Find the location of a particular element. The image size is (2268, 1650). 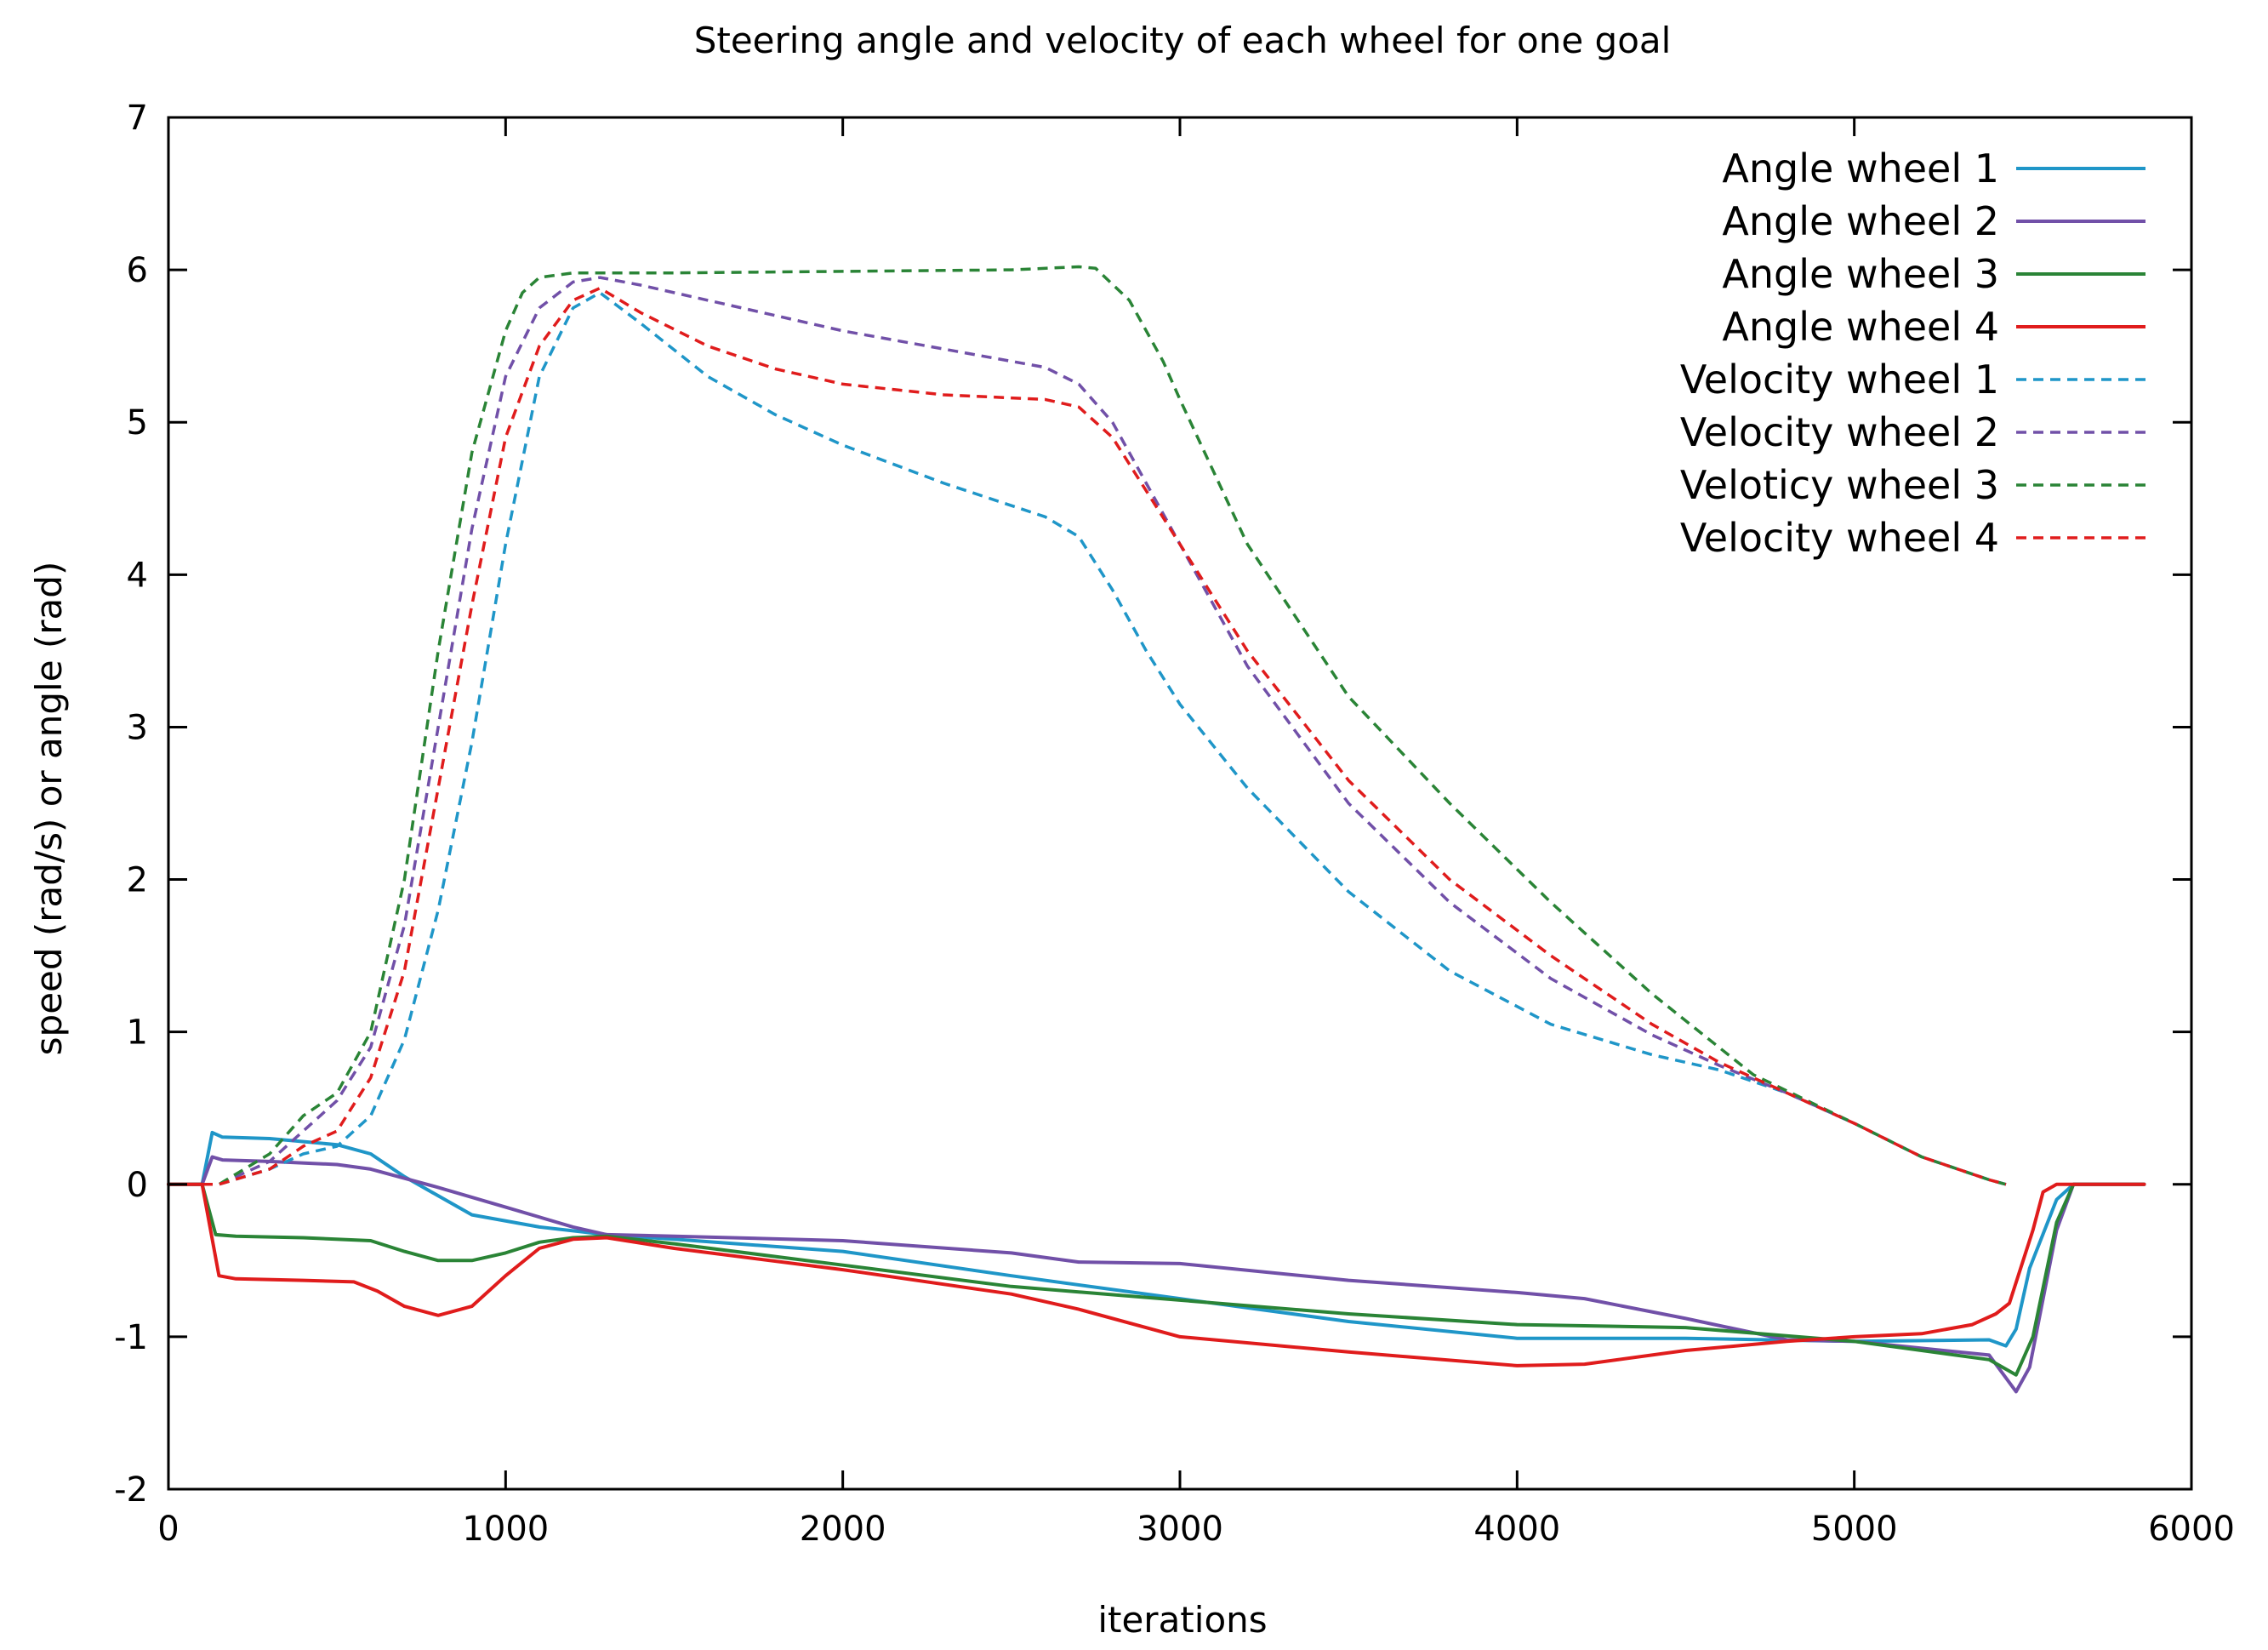

y-tick-label: -1 is located at coordinates (131, 1337).